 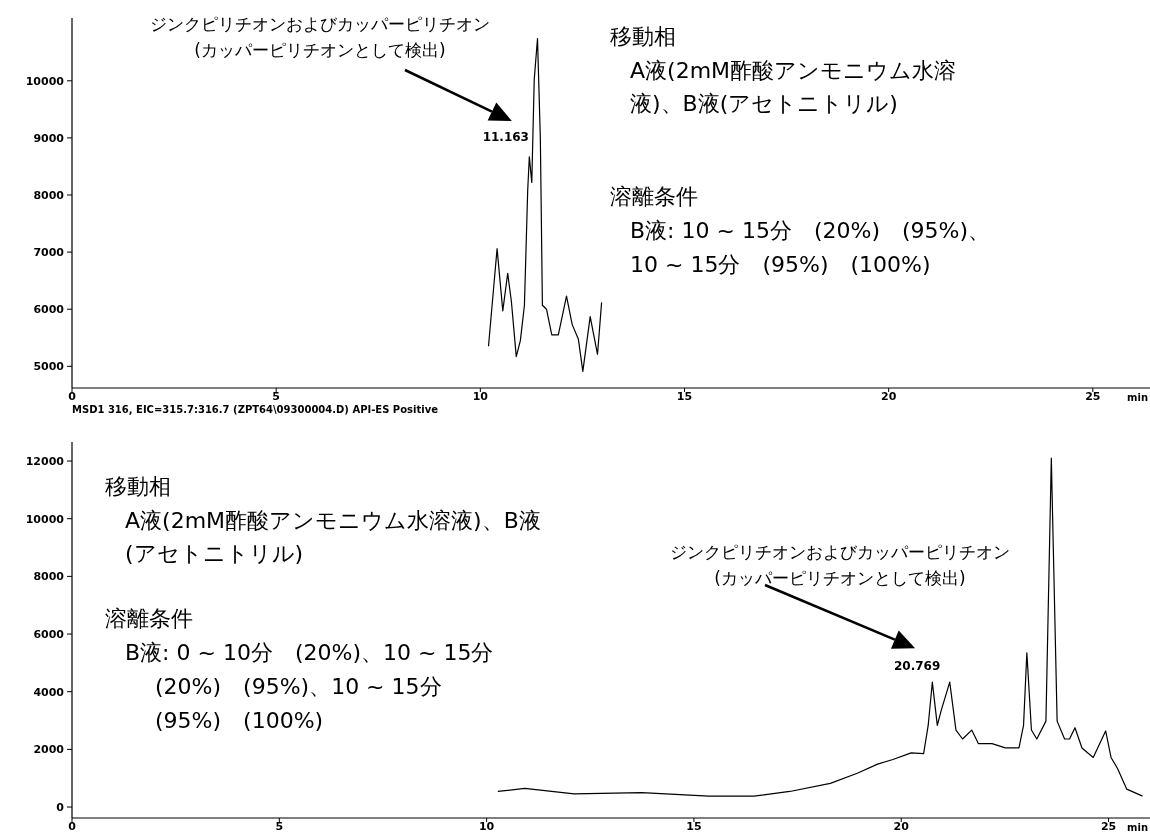 What do you see at coordinates (255, 409) in the screenshot?
I see `chart-title: MSD1 316, EIC=315.7:316.7 (ZPT64\09300004.D) API-ES Positive` at bounding box center [255, 409].